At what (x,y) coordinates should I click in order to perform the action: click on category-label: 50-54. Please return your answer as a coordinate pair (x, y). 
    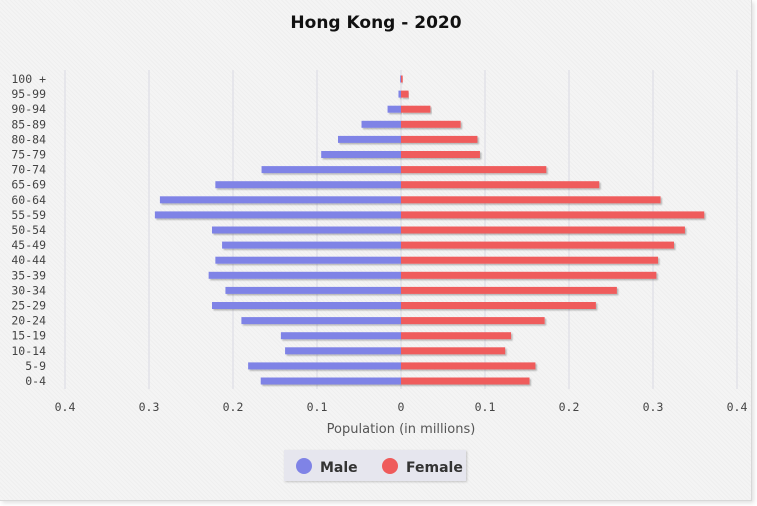
    Looking at the image, I should click on (28, 230).